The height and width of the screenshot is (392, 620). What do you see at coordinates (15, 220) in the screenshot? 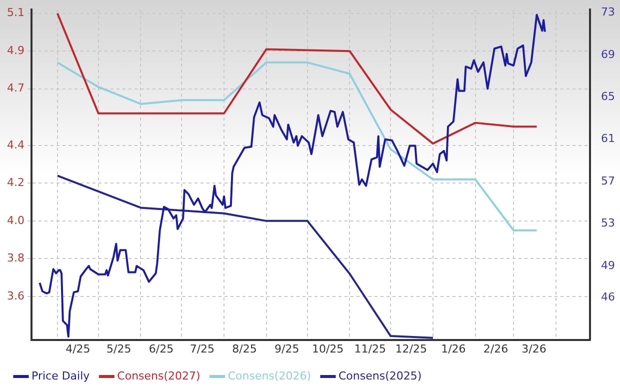
I see `y-tick-label: 4.0` at bounding box center [15, 220].